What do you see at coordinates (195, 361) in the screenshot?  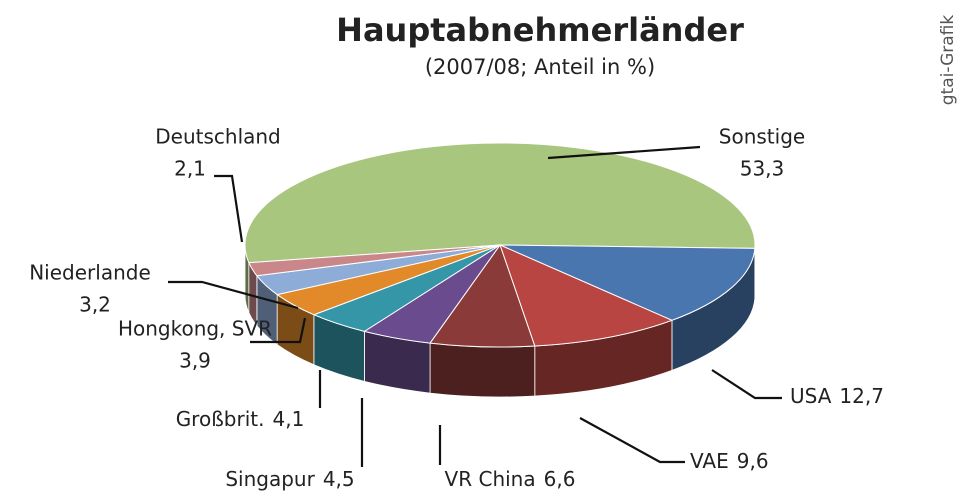 I see `value-label: 3,9` at bounding box center [195, 361].